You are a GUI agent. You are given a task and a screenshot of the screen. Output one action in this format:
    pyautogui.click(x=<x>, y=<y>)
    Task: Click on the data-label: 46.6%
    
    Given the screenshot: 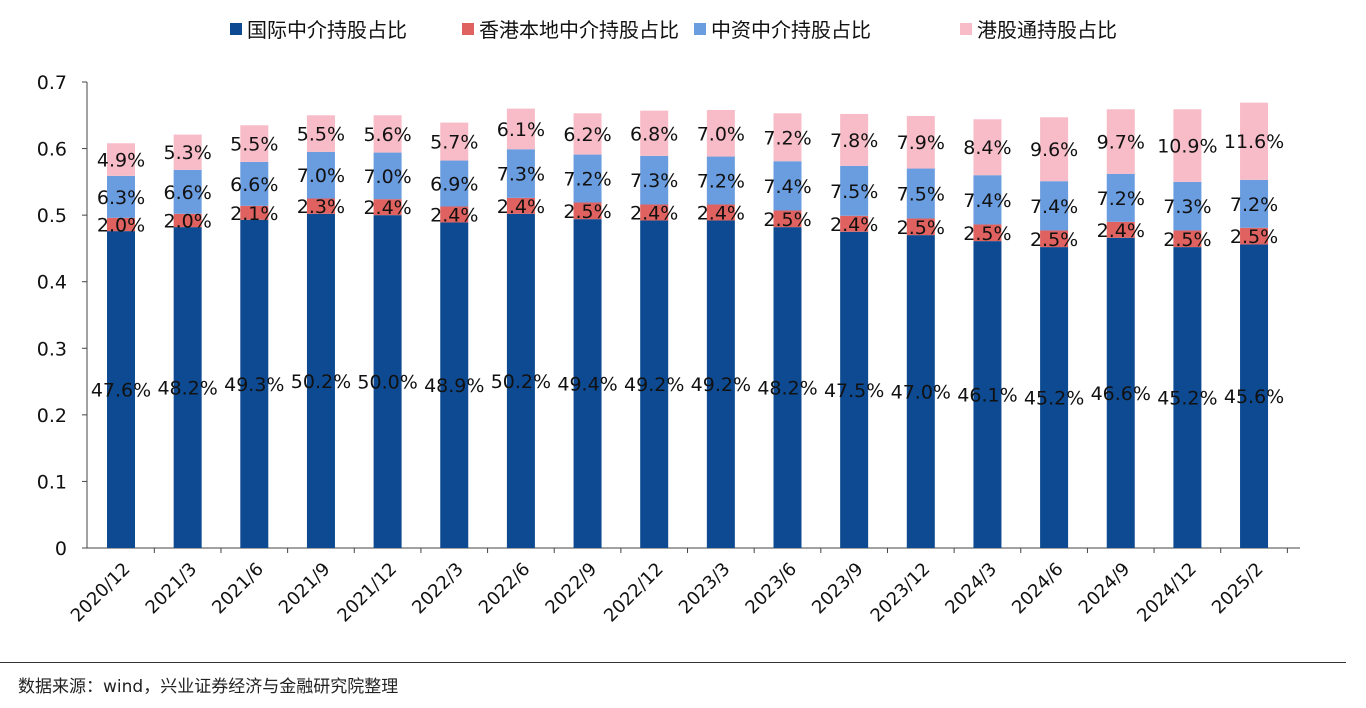 What is the action you would take?
    pyautogui.click(x=1121, y=394)
    